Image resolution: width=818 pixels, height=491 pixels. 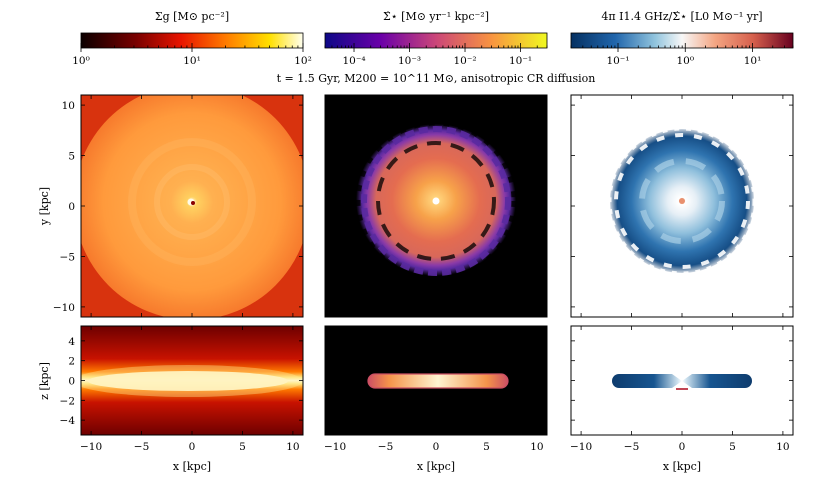 What do you see at coordinates (67, 257) in the screenshot?
I see `y-tick-label: −5` at bounding box center [67, 257].